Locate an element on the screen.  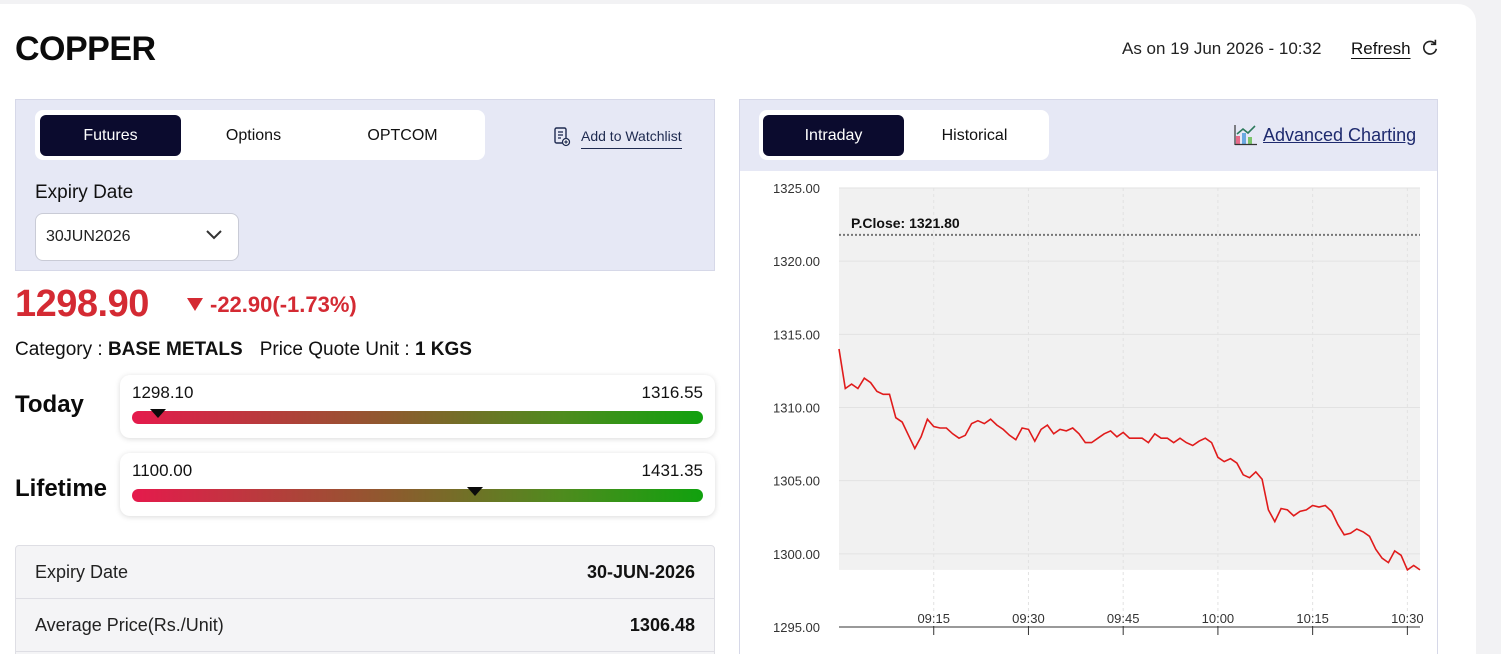
expiry-date-select is located at coordinates (137, 237).